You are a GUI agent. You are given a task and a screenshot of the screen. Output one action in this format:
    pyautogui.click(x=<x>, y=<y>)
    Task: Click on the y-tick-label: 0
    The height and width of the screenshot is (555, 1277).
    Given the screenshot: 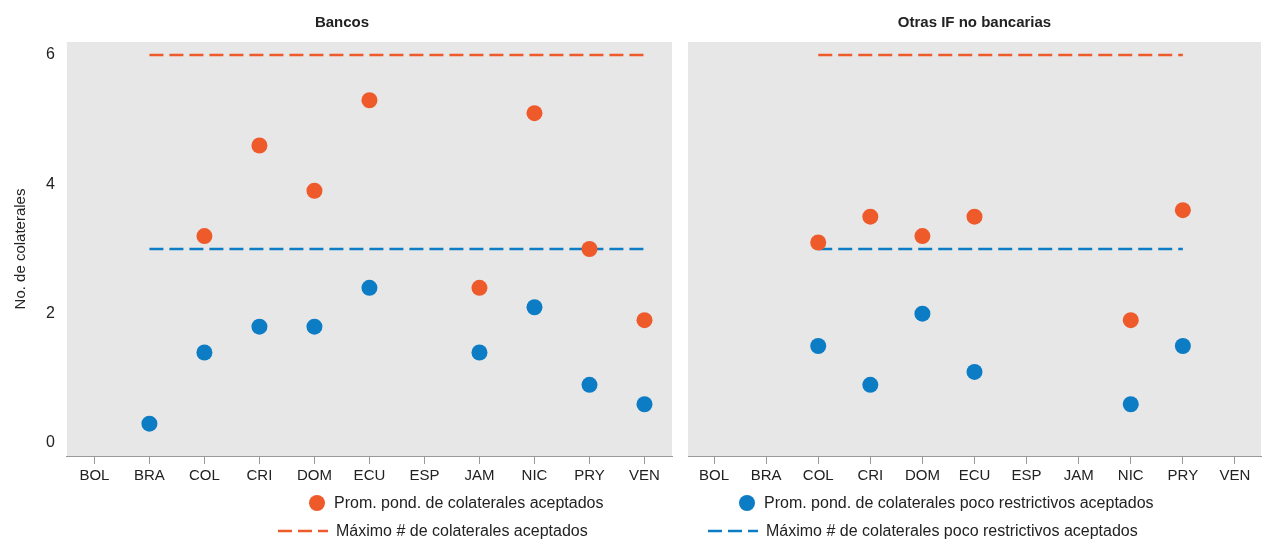 What is the action you would take?
    pyautogui.click(x=50, y=442)
    